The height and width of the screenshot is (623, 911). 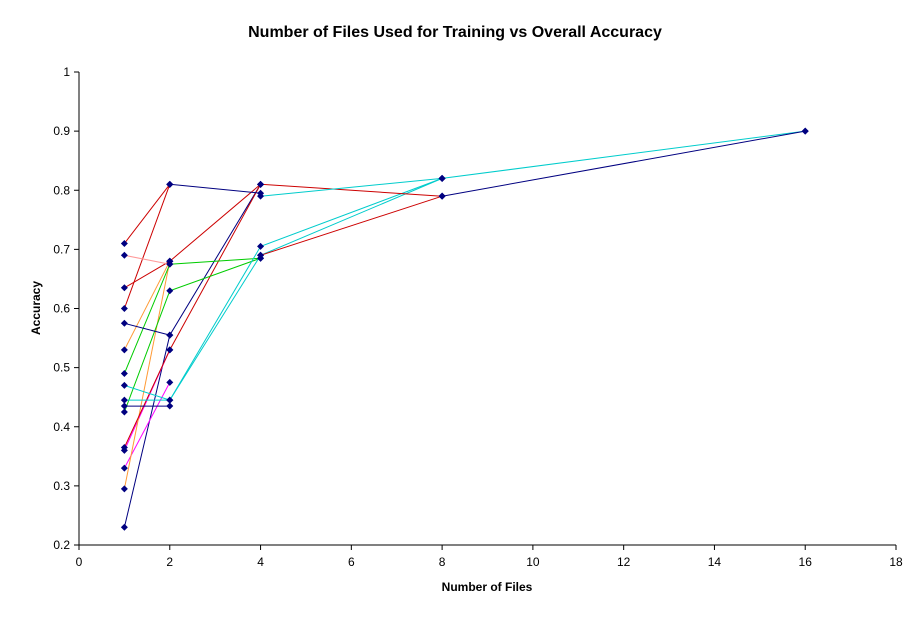 I want to click on x-tick-label: 18, so click(x=896, y=562).